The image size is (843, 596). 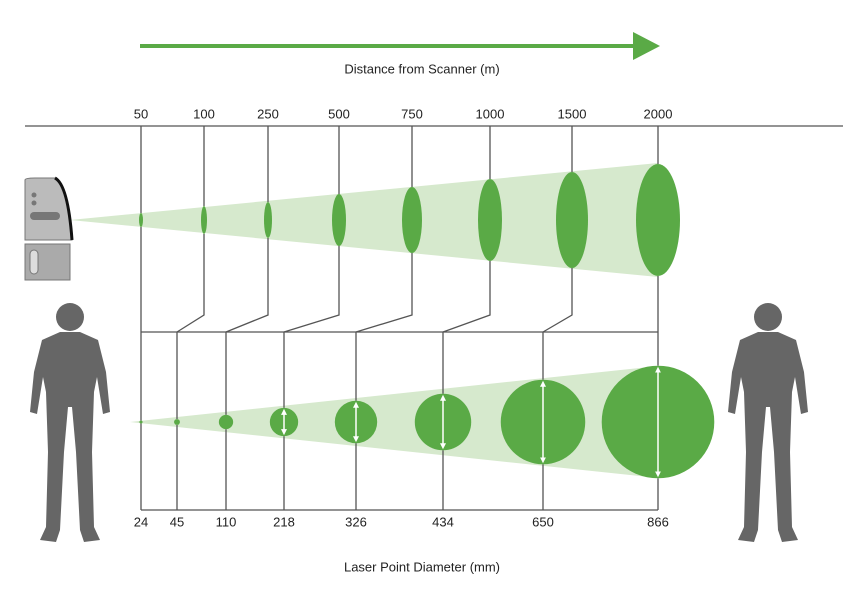 I want to click on diameter-label: 434, so click(x=443, y=521).